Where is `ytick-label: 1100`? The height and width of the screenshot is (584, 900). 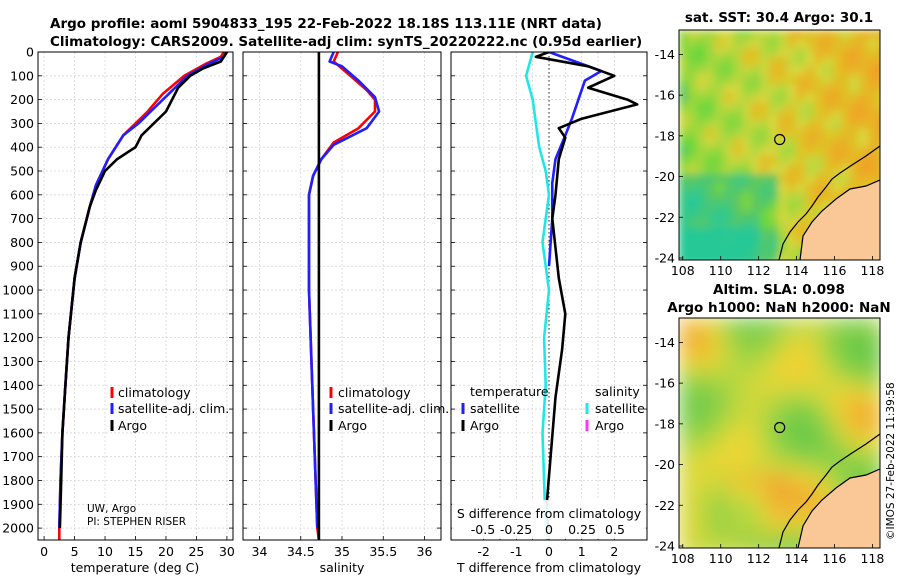 ytick-label: 1100 is located at coordinates (18, 313).